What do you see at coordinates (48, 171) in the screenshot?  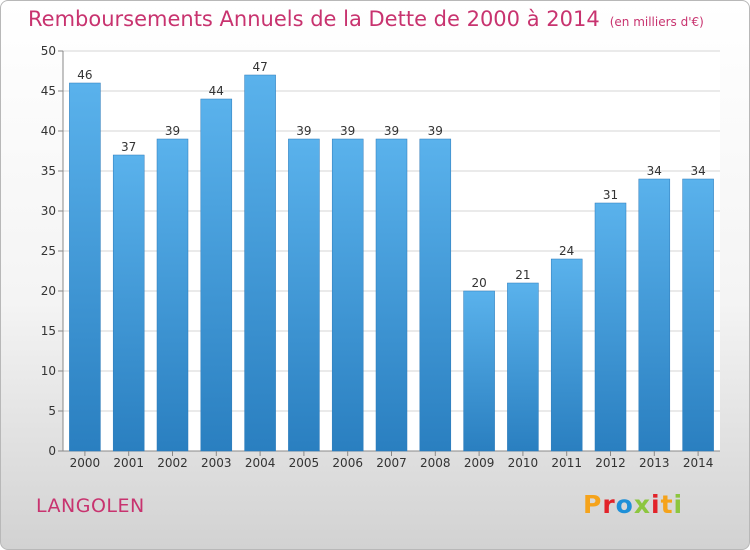 I see `y-tick-label: 35` at bounding box center [48, 171].